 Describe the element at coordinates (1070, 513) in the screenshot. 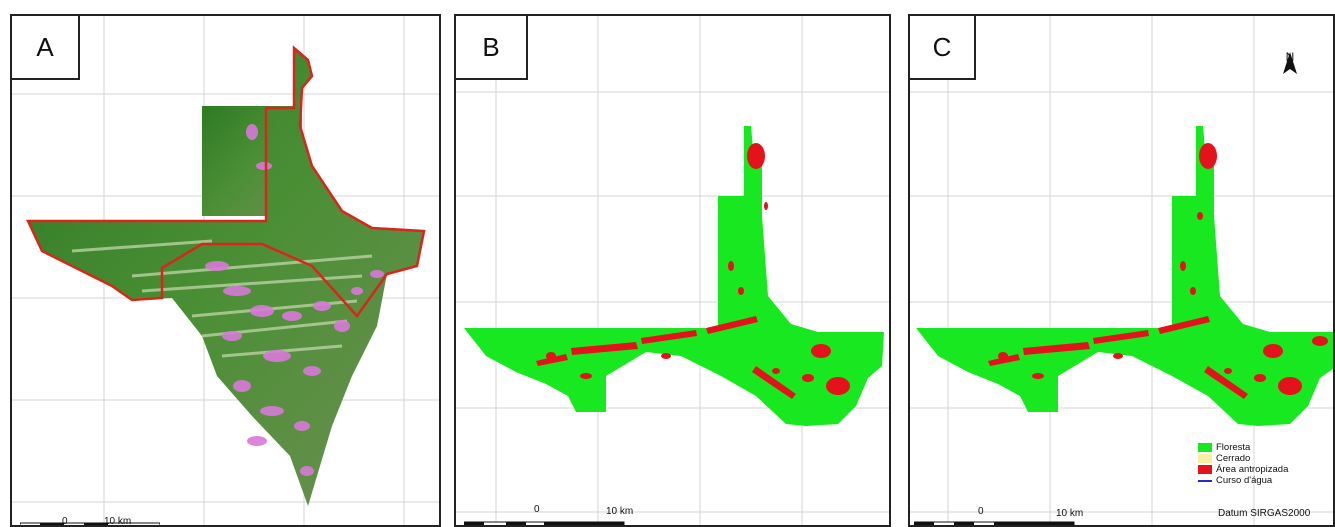

I see `scale-distance-c: 10 km` at that location.